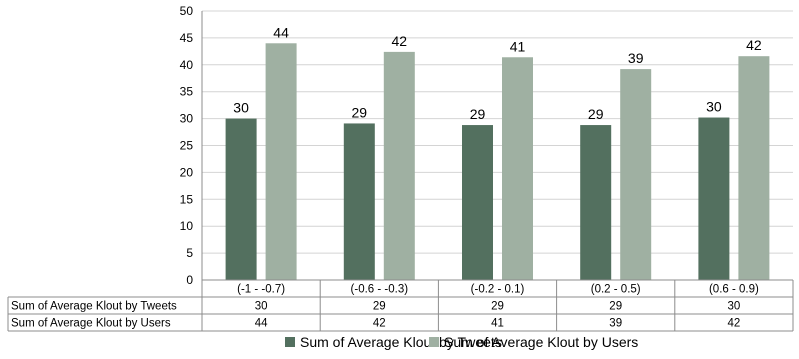  Describe the element at coordinates (94, 307) in the screenshot. I see `table-row-label: Sum of Average Klout by Tweets` at that location.